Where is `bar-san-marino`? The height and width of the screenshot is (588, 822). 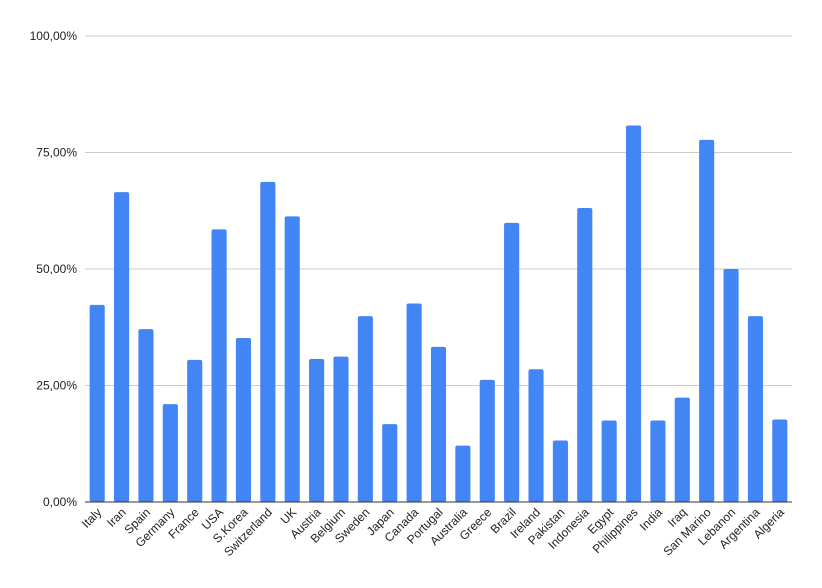 bar-san-marino is located at coordinates (707, 320).